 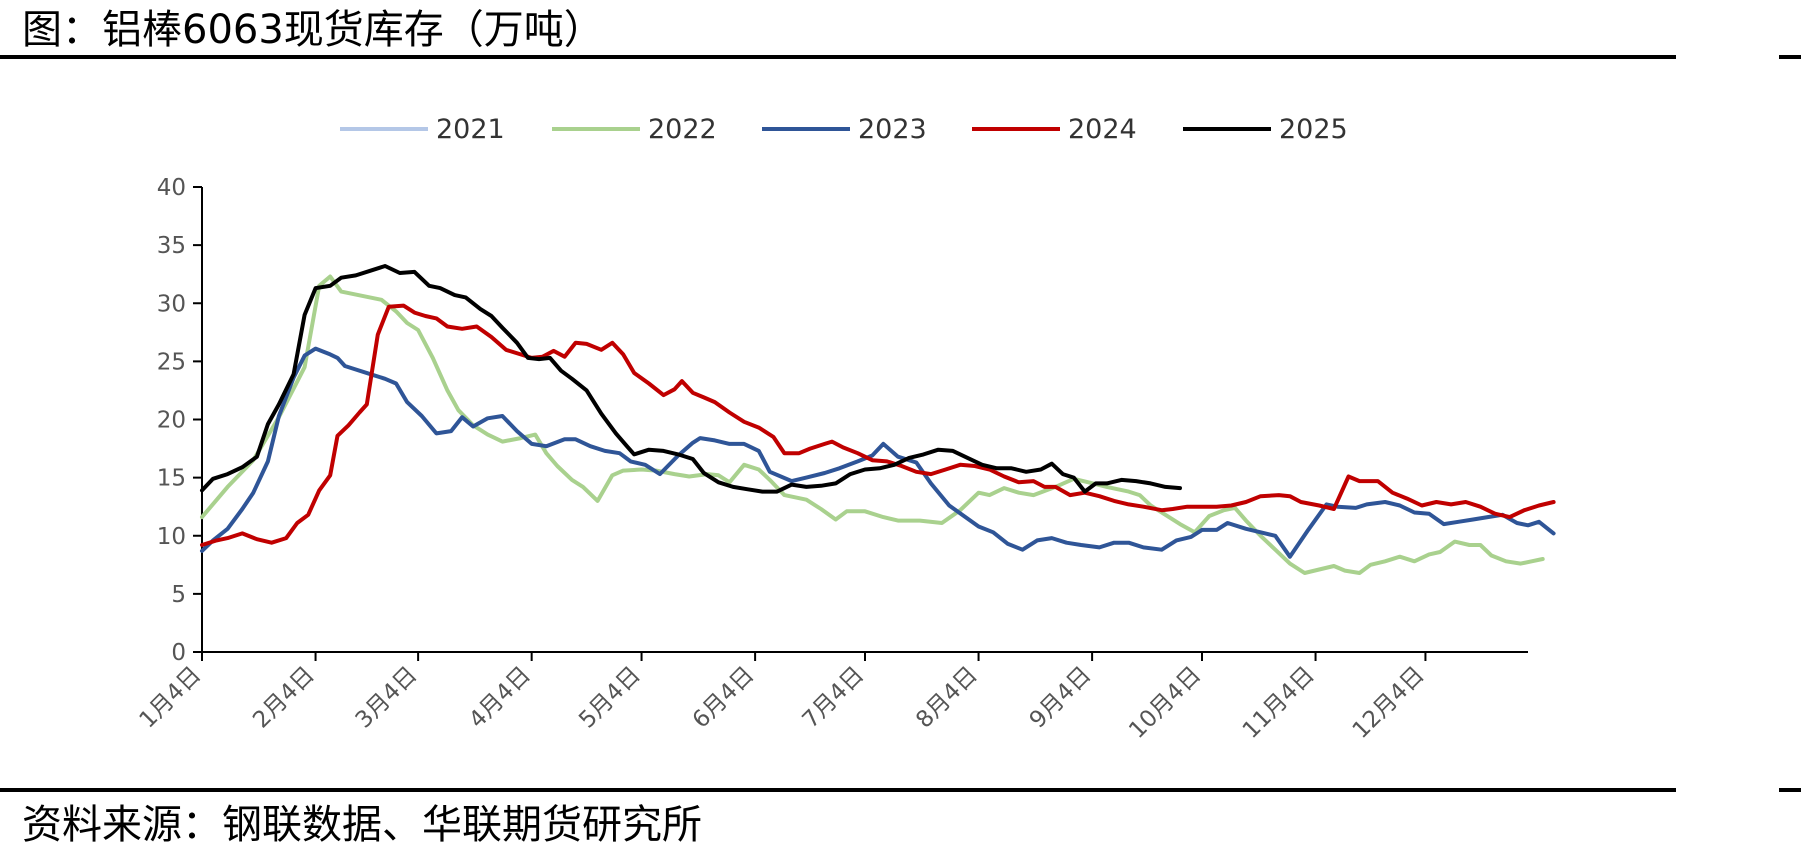 I want to click on legend-label-2024: 2024, so click(x=1102, y=129).